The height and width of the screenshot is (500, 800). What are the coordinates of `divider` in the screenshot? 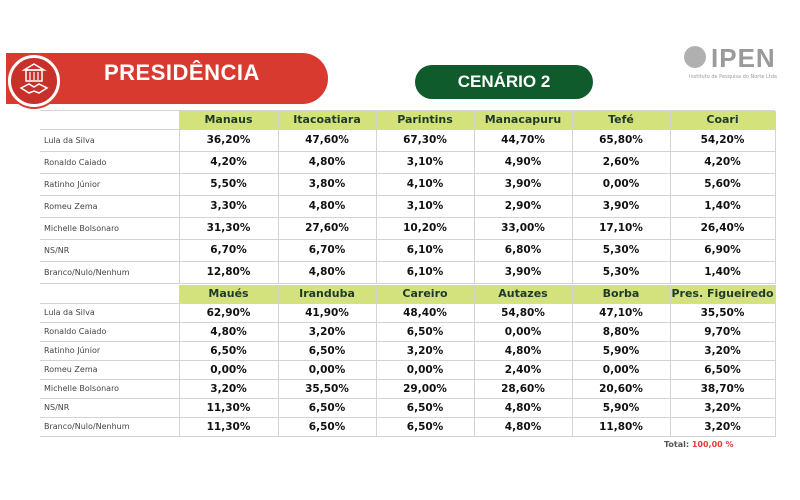 It's located at (407, 110).